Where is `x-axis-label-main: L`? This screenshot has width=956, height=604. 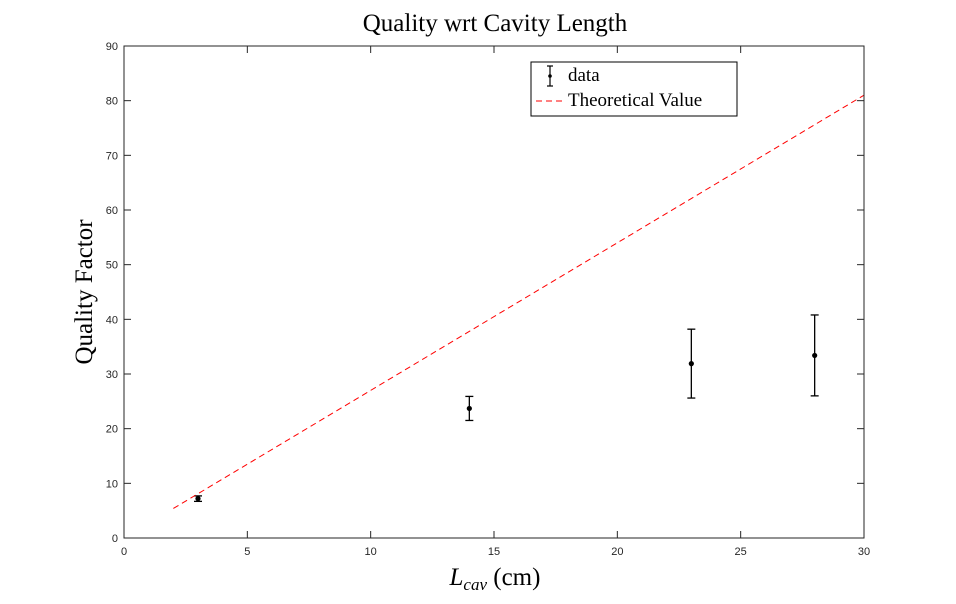
x-axis-label-main: L is located at coordinates (456, 577).